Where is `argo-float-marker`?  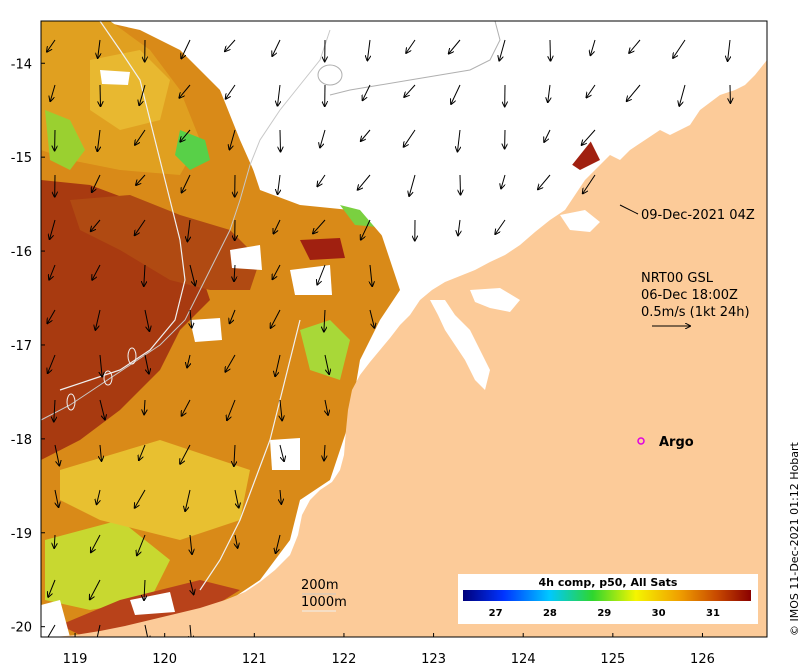
argo-float-marker is located at coordinates (641, 441).